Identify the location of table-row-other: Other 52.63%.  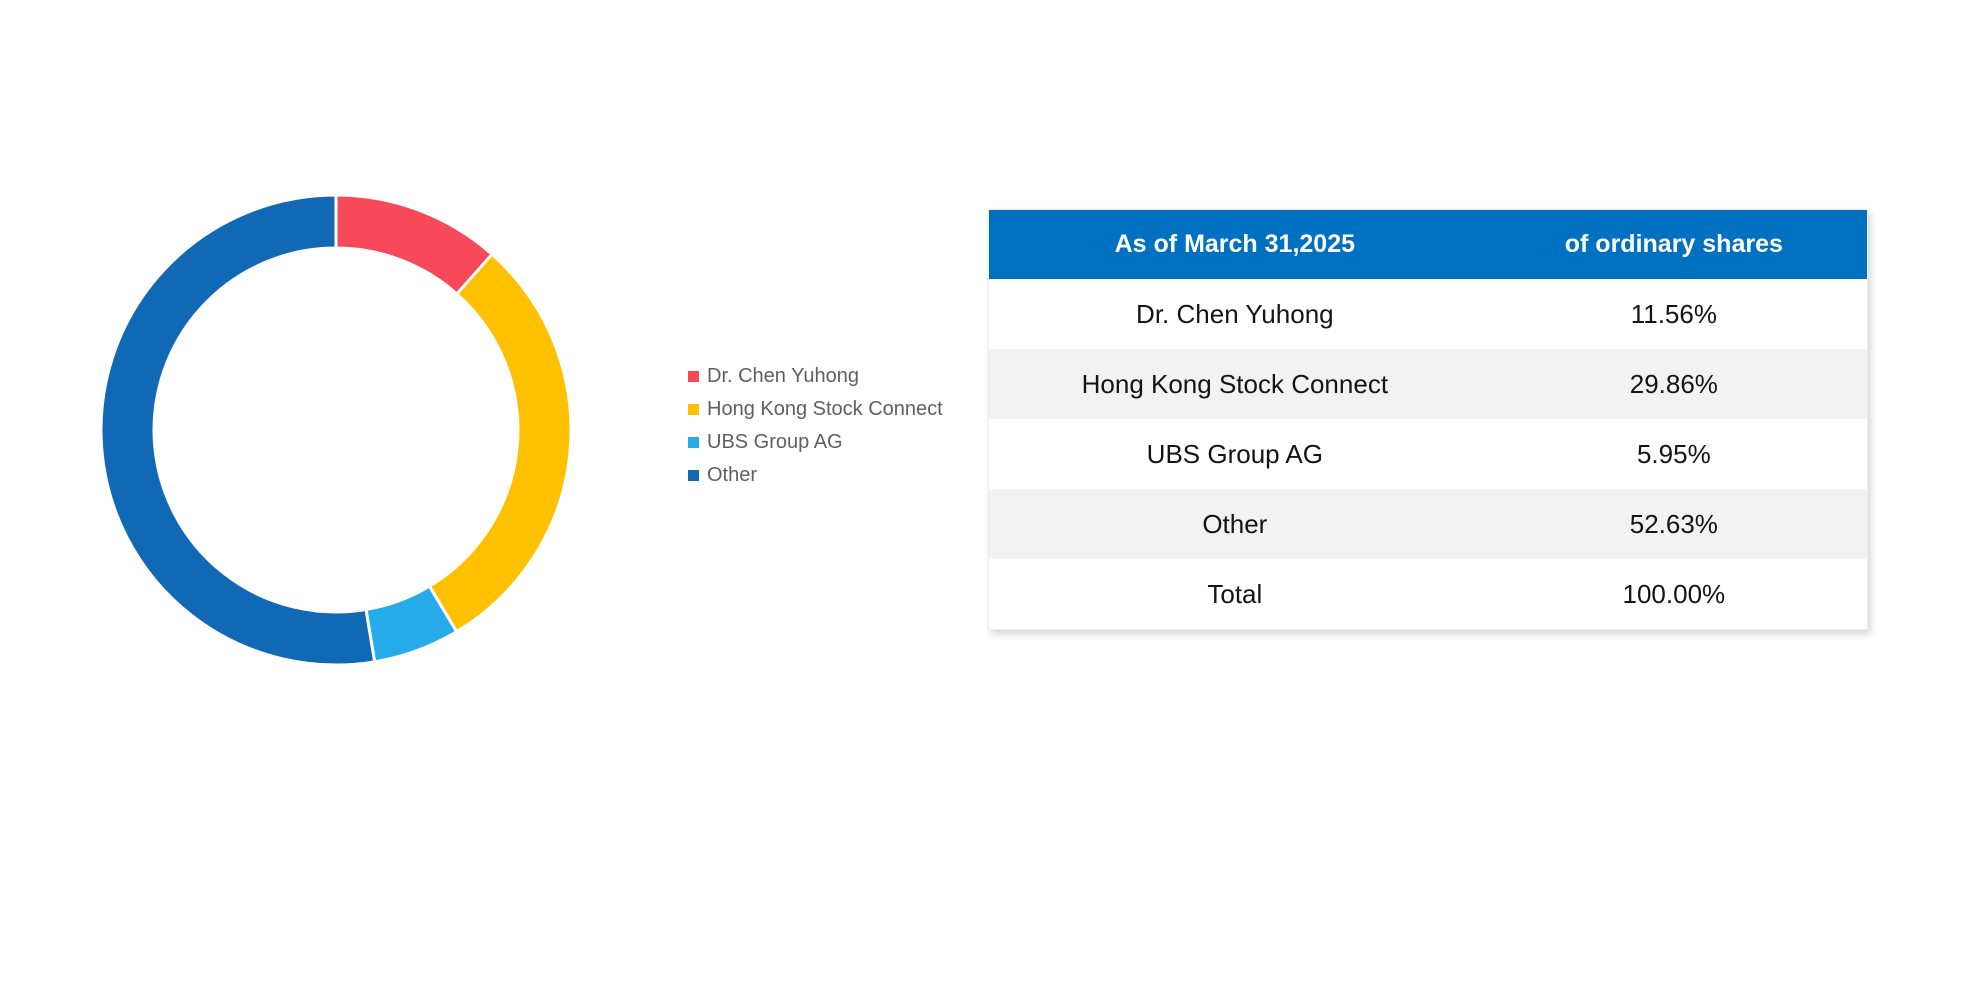
(1428, 524).